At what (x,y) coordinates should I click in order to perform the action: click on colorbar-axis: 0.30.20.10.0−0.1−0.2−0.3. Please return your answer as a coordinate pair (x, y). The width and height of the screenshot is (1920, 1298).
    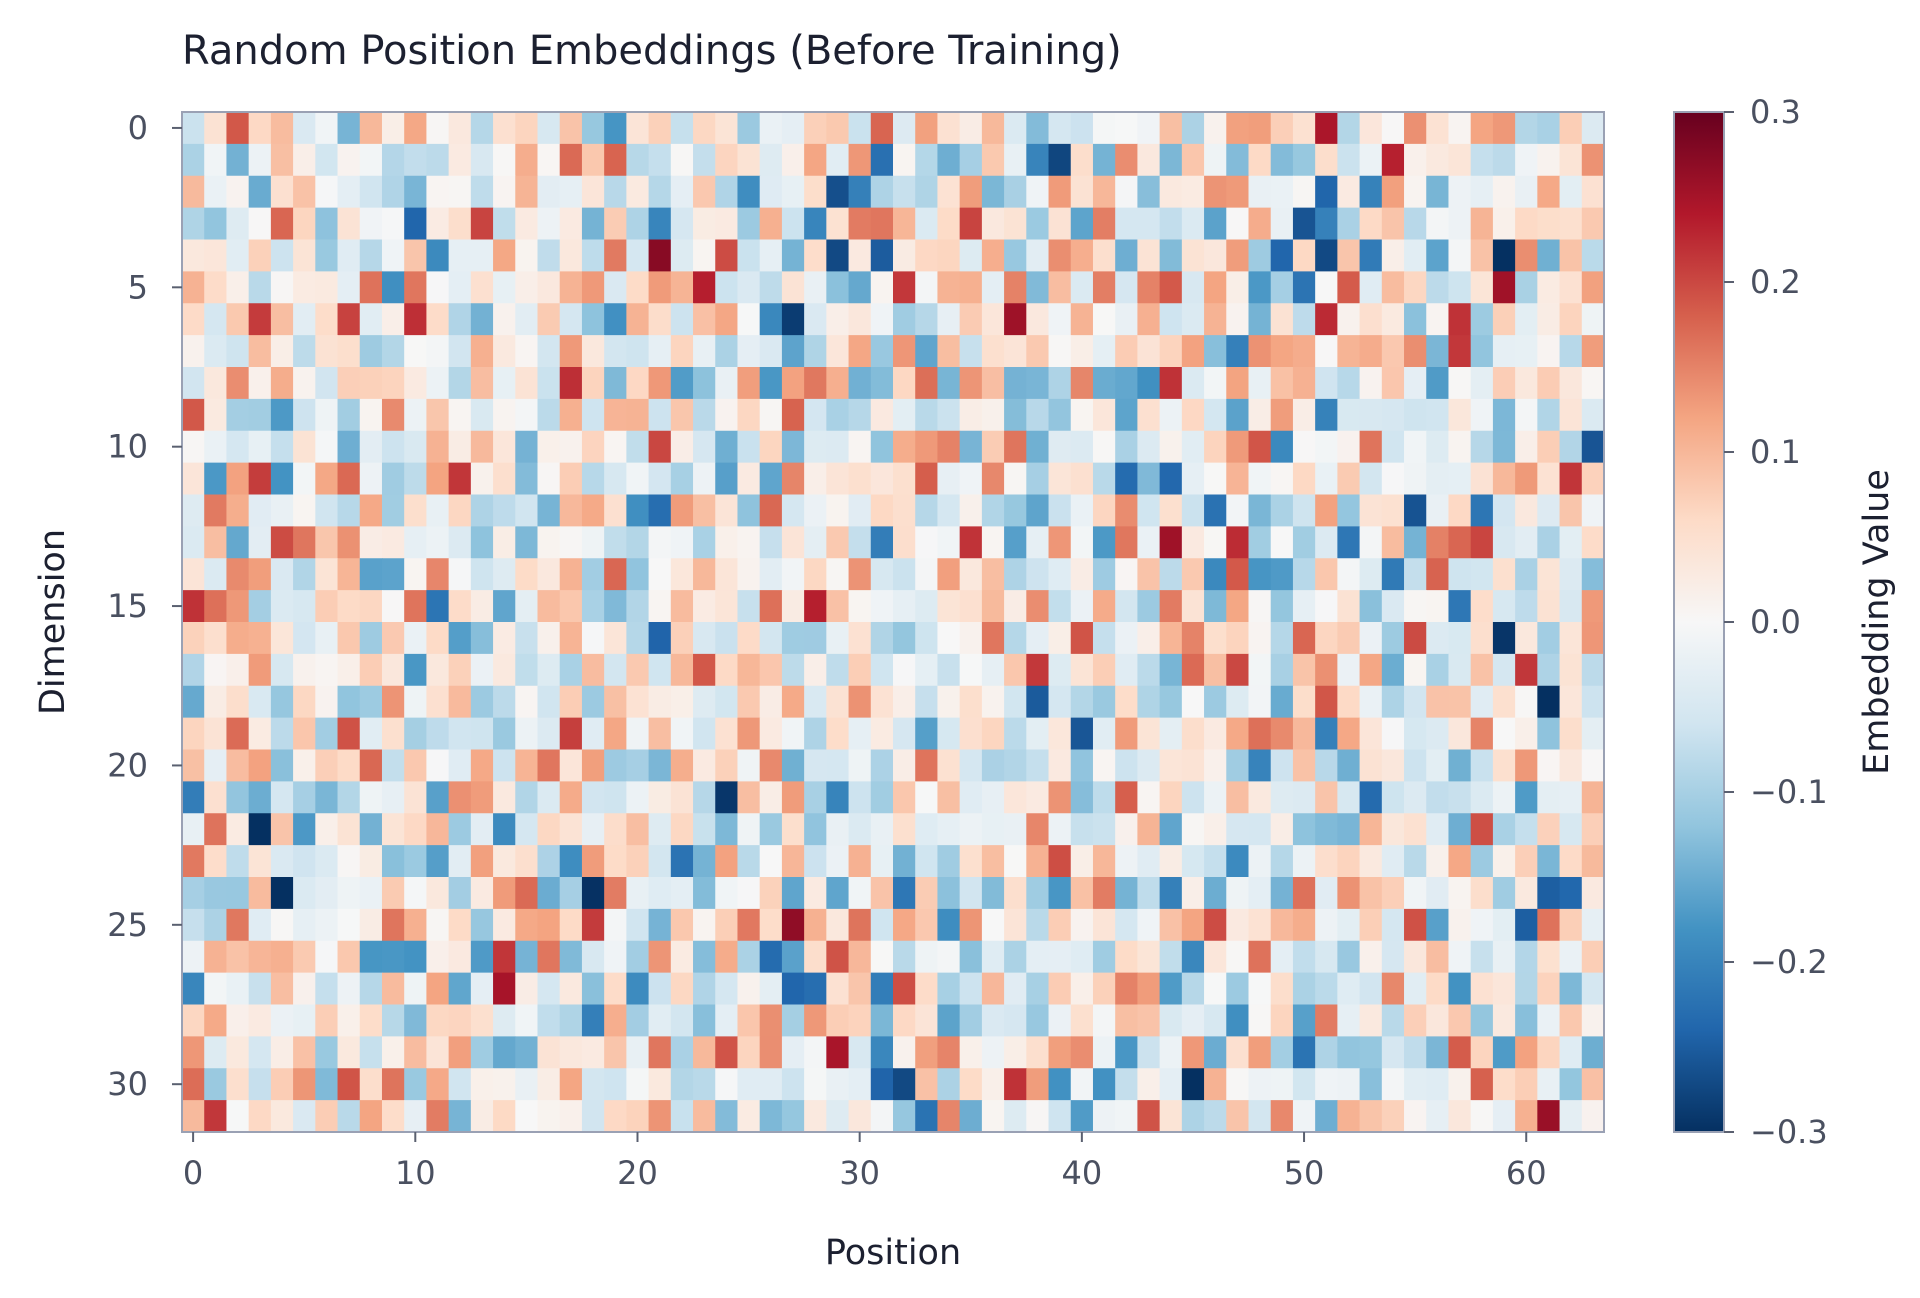
    Looking at the image, I should click on (1776, 622).